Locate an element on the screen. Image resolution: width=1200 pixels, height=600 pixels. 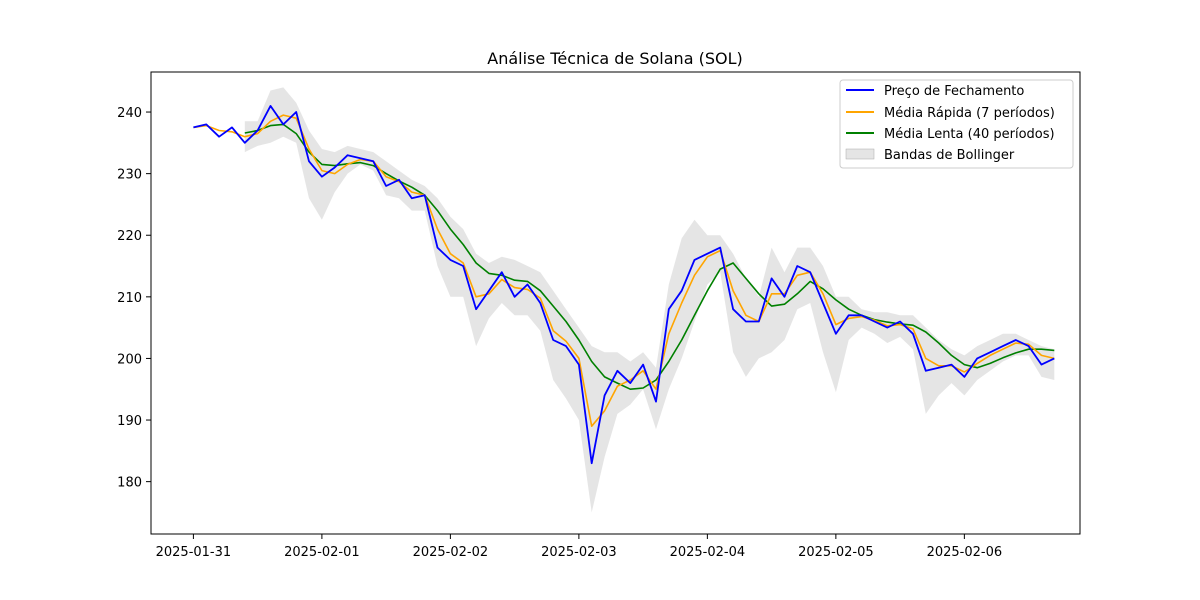
x-tick-label: 2025-01-31 is located at coordinates (194, 552).